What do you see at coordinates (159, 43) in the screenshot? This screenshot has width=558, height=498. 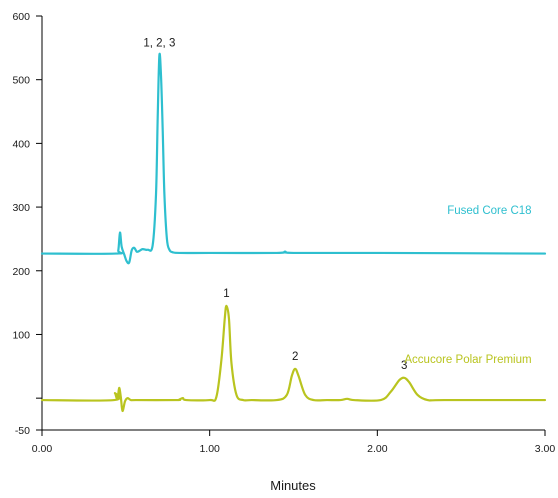 I see `peak-label-1-1: 1, 2, 3` at bounding box center [159, 43].